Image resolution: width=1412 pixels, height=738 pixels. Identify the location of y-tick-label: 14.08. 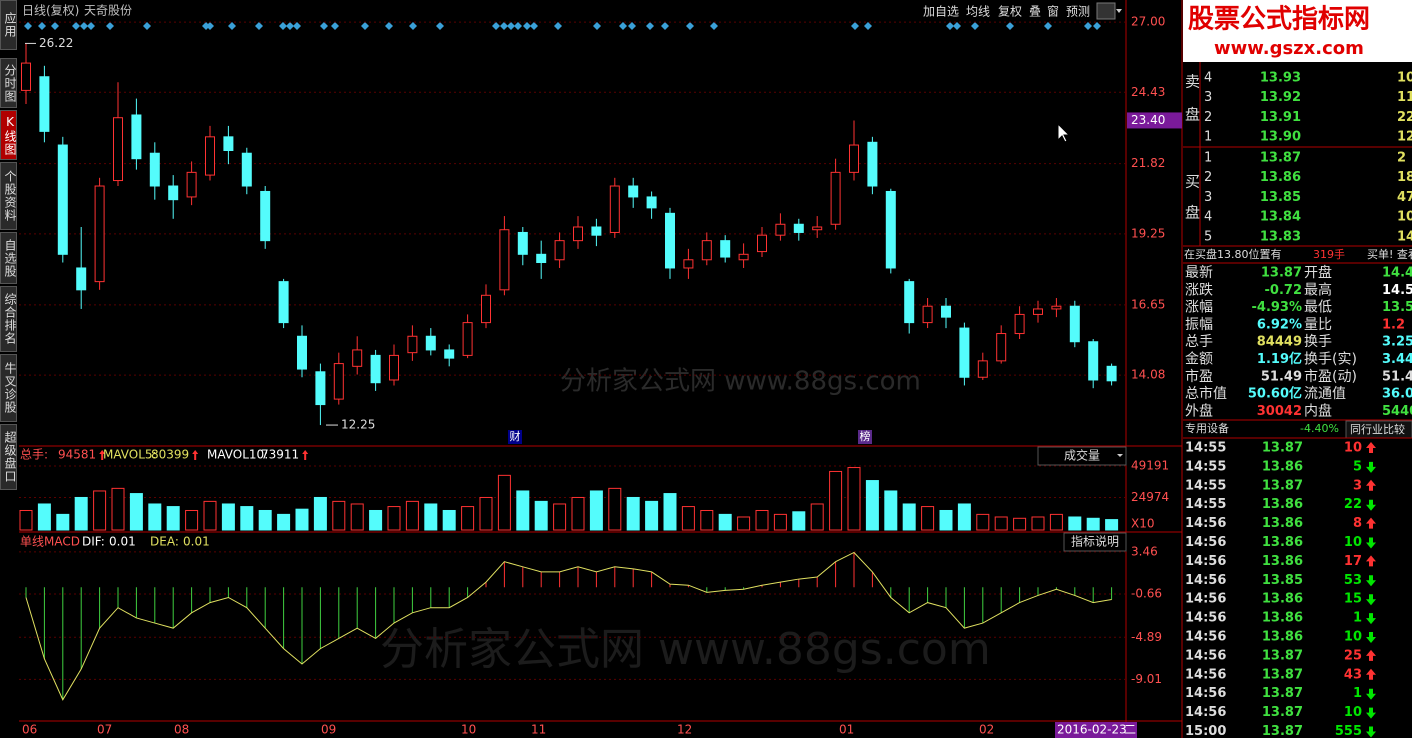
(1148, 375).